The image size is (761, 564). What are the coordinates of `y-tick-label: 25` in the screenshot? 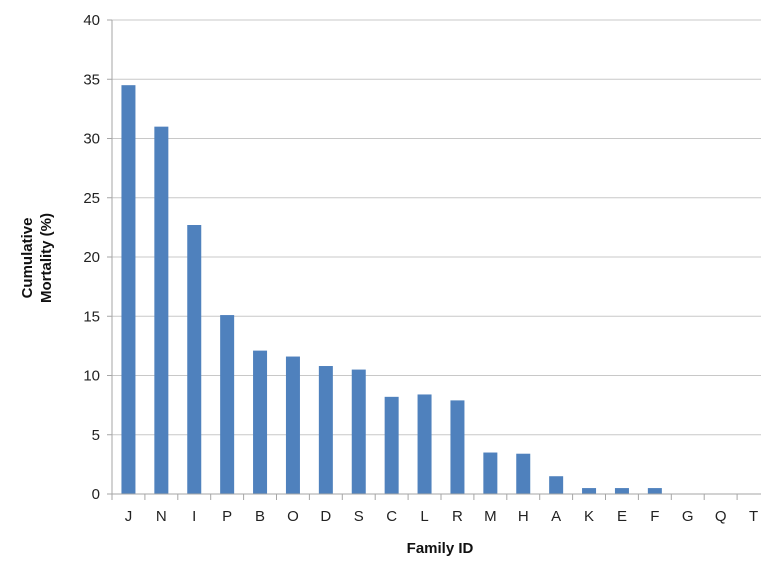 It's located at (91, 198).